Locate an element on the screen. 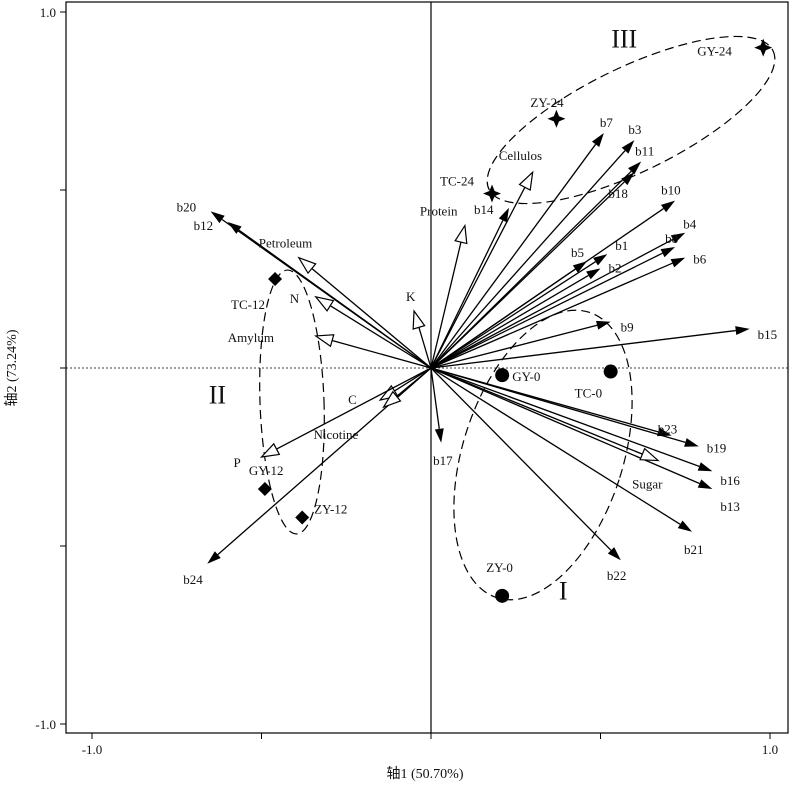 The image size is (800, 789). vector-label-b15: b15 is located at coordinates (768, 334).